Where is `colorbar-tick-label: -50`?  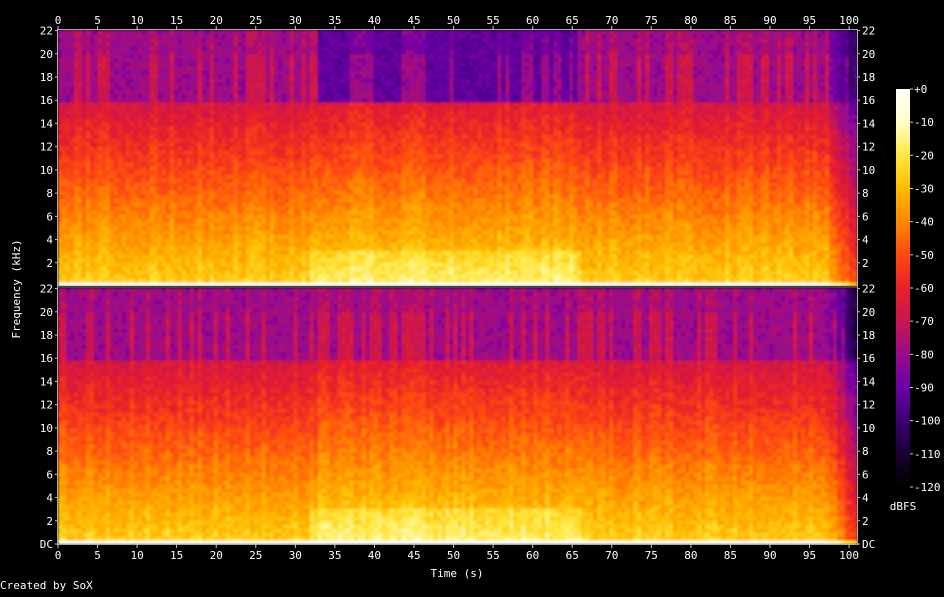
colorbar-tick-label: -50 is located at coordinates (924, 255).